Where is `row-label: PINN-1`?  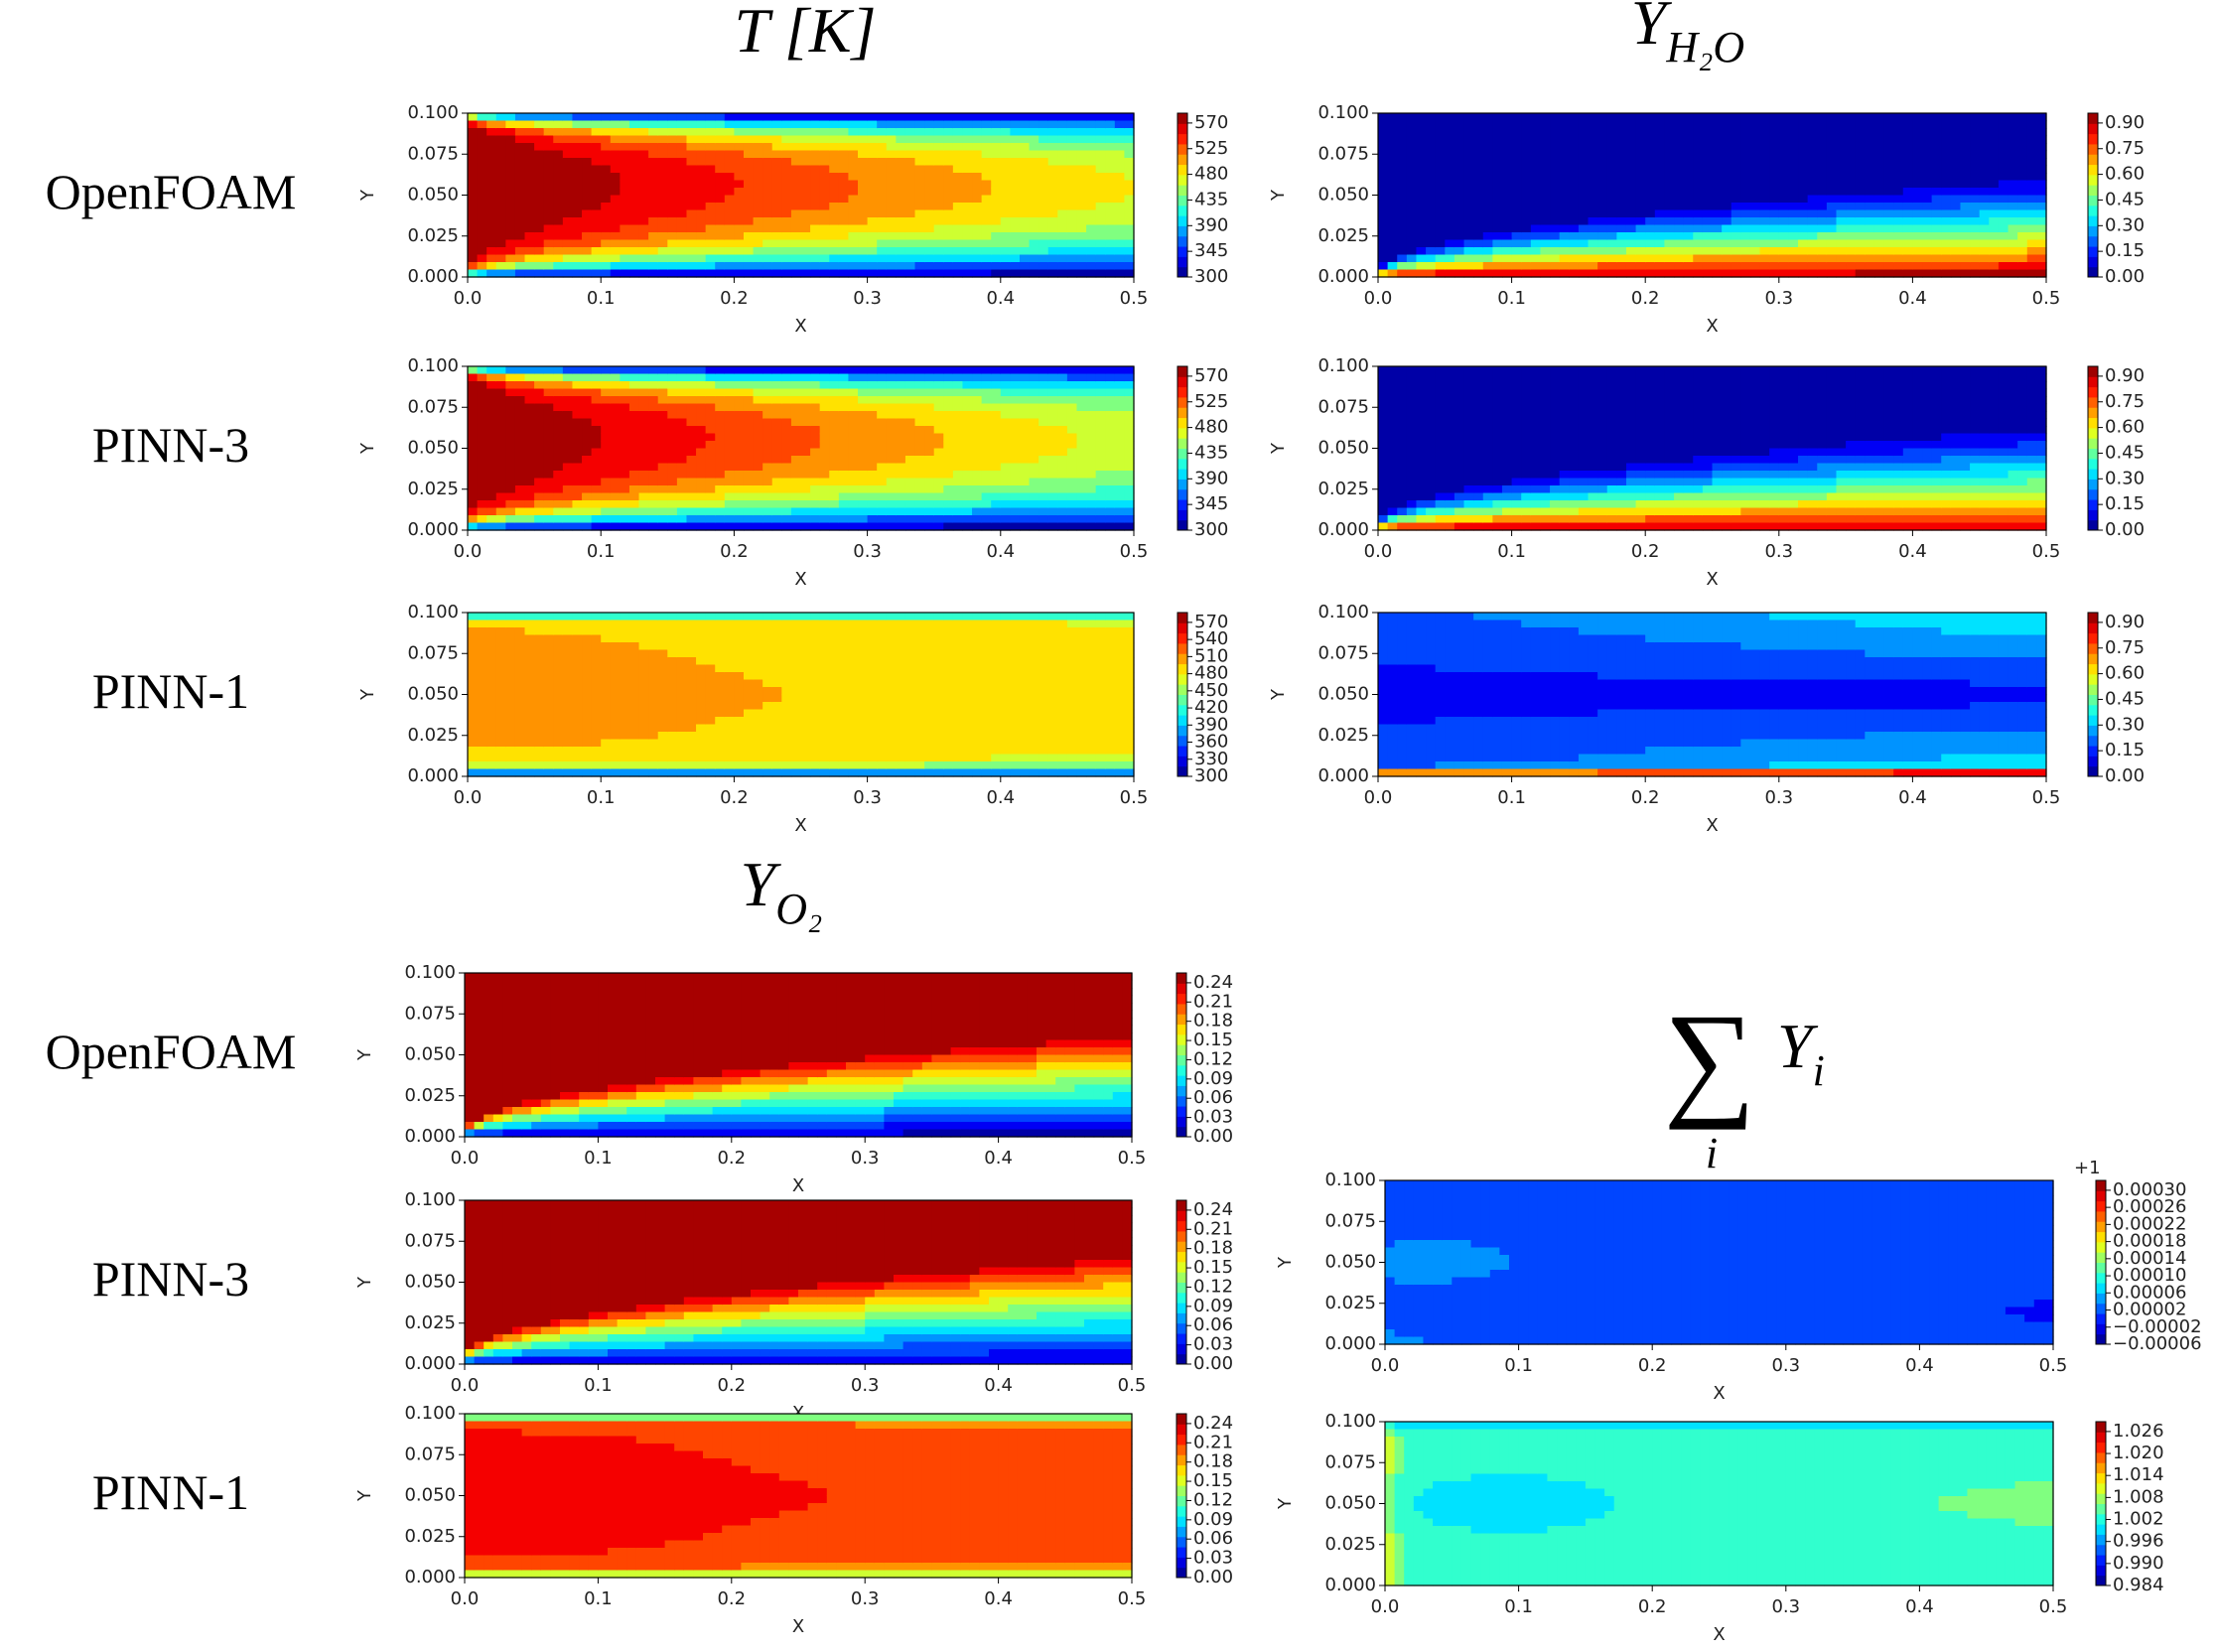 row-label: PINN-1 is located at coordinates (170, 691).